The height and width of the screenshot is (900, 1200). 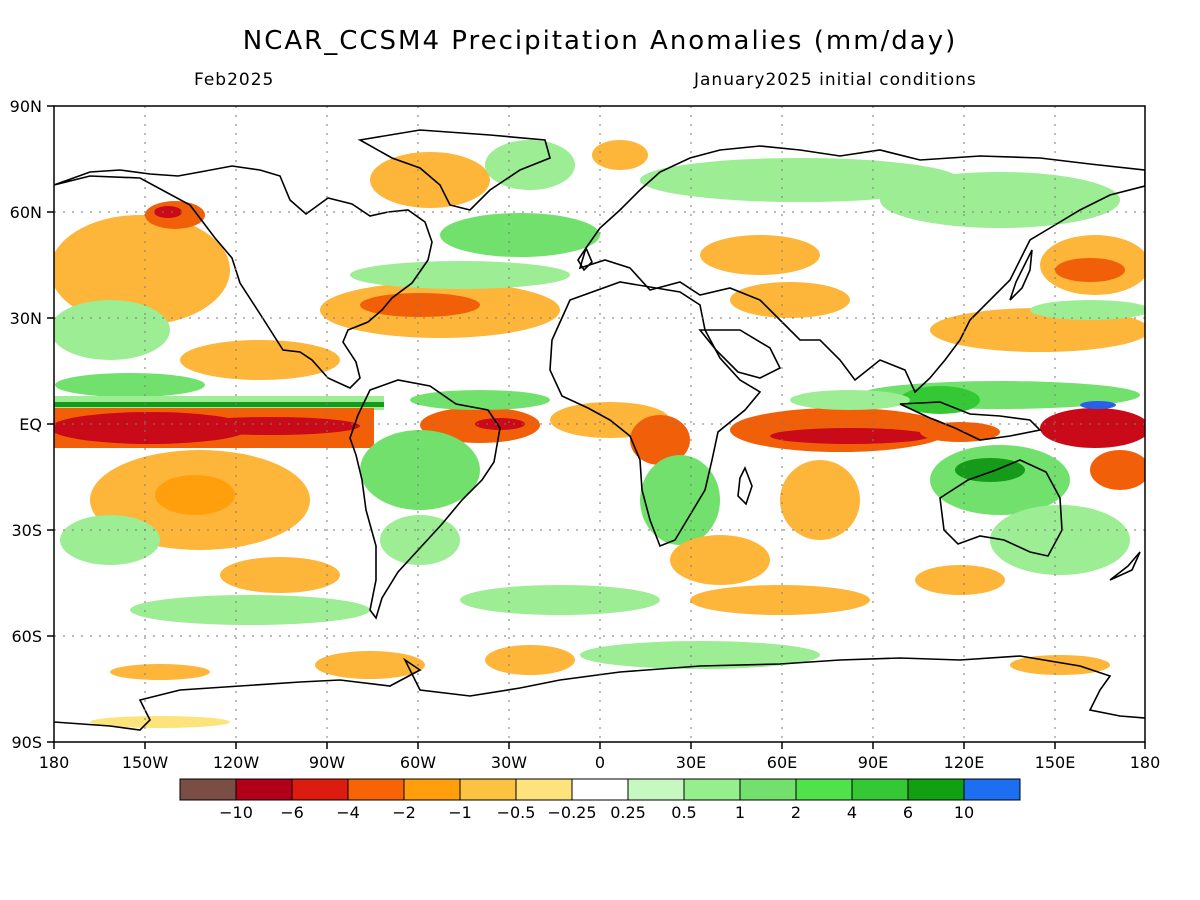 What do you see at coordinates (236, 762) in the screenshot?
I see `lon-label: 120W` at bounding box center [236, 762].